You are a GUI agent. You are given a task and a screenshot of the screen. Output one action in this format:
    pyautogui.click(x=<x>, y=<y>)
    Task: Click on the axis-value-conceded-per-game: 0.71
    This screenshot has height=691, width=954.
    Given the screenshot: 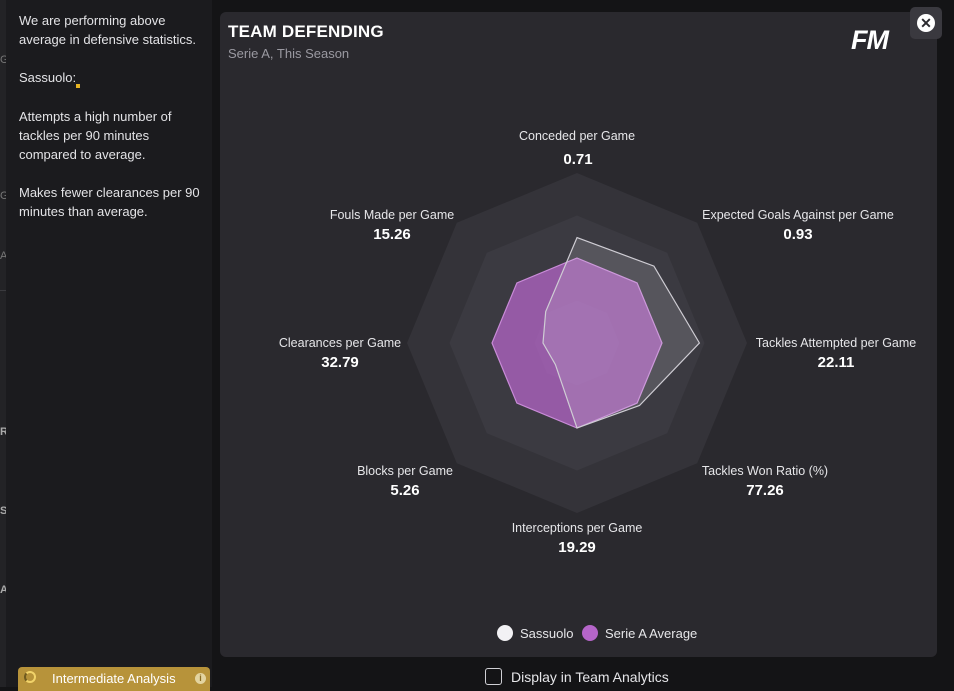 What is the action you would take?
    pyautogui.click(x=578, y=159)
    